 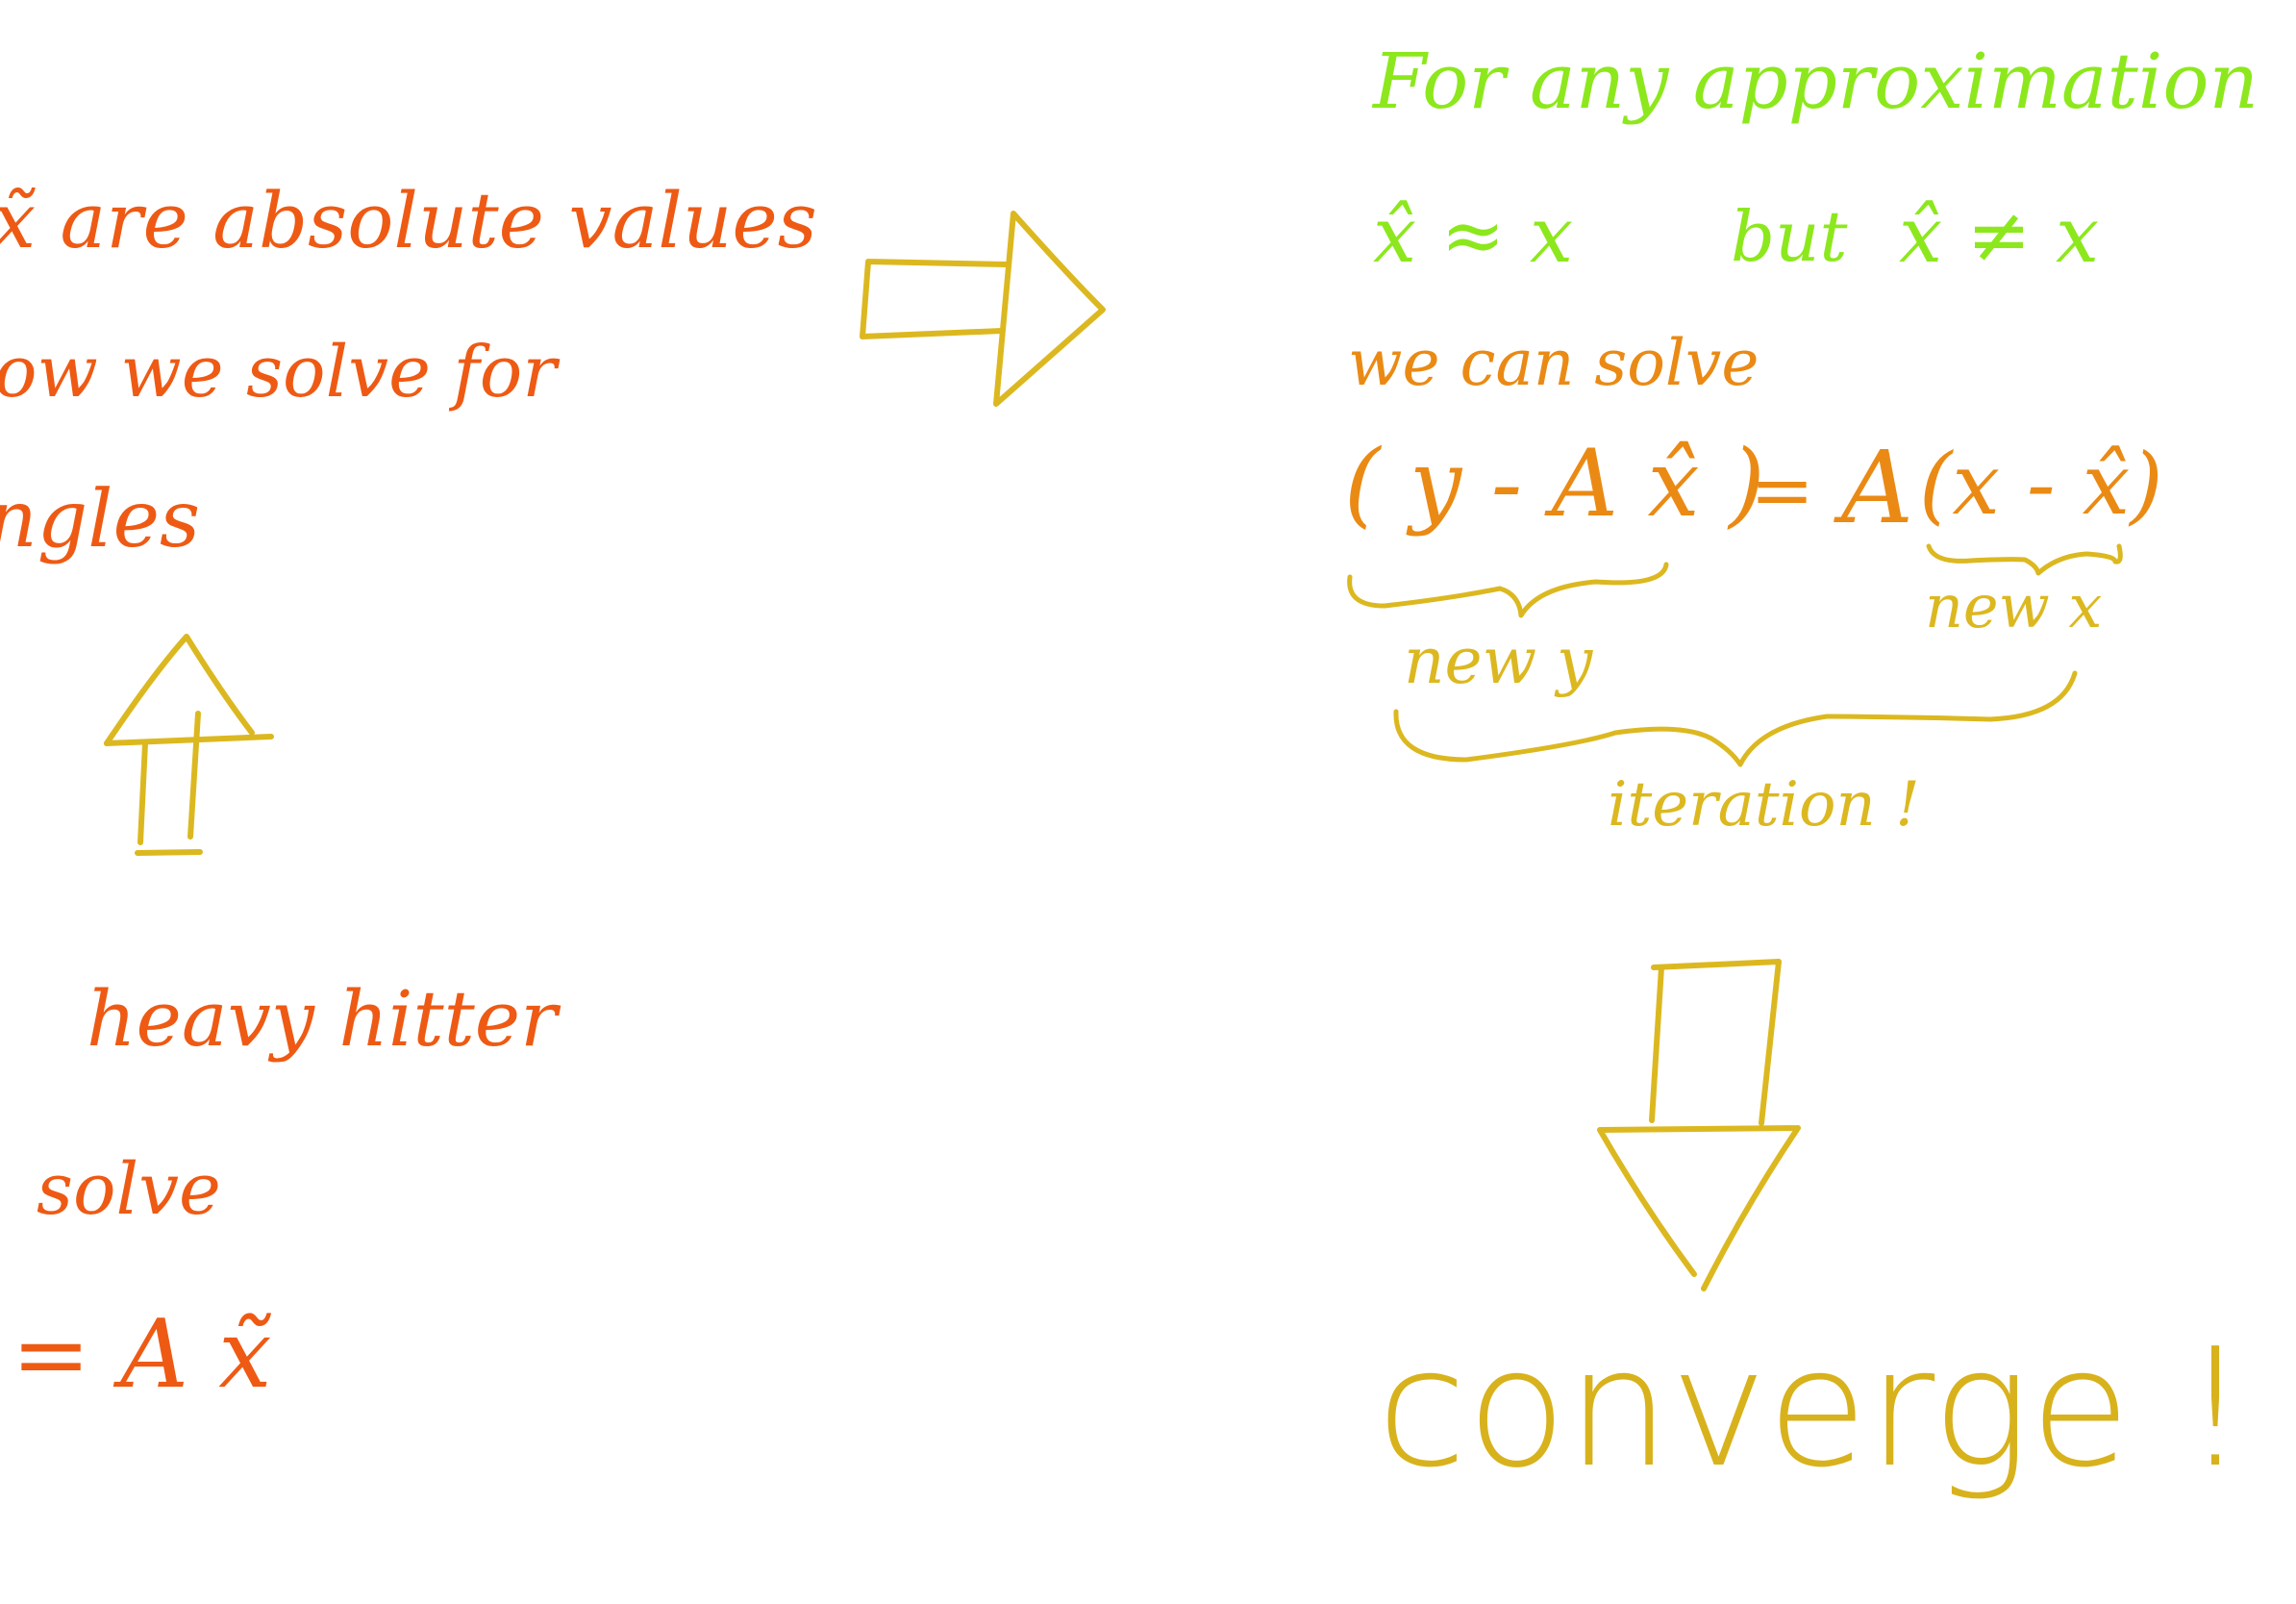 I want to click on approximation-heading: For any approximation, so click(x=1816, y=81).